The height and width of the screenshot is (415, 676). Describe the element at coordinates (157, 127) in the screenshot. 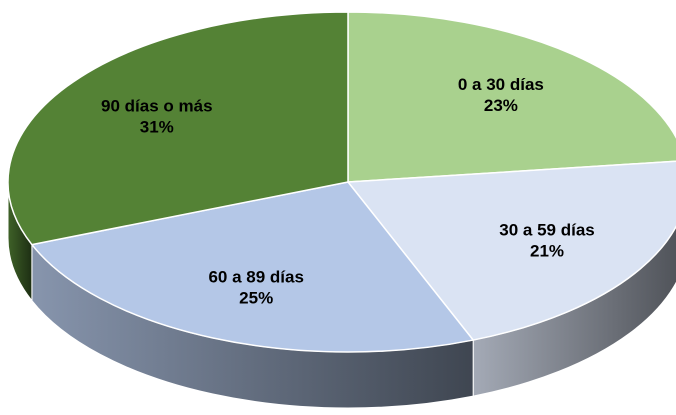

I see `value-label: 31%` at that location.